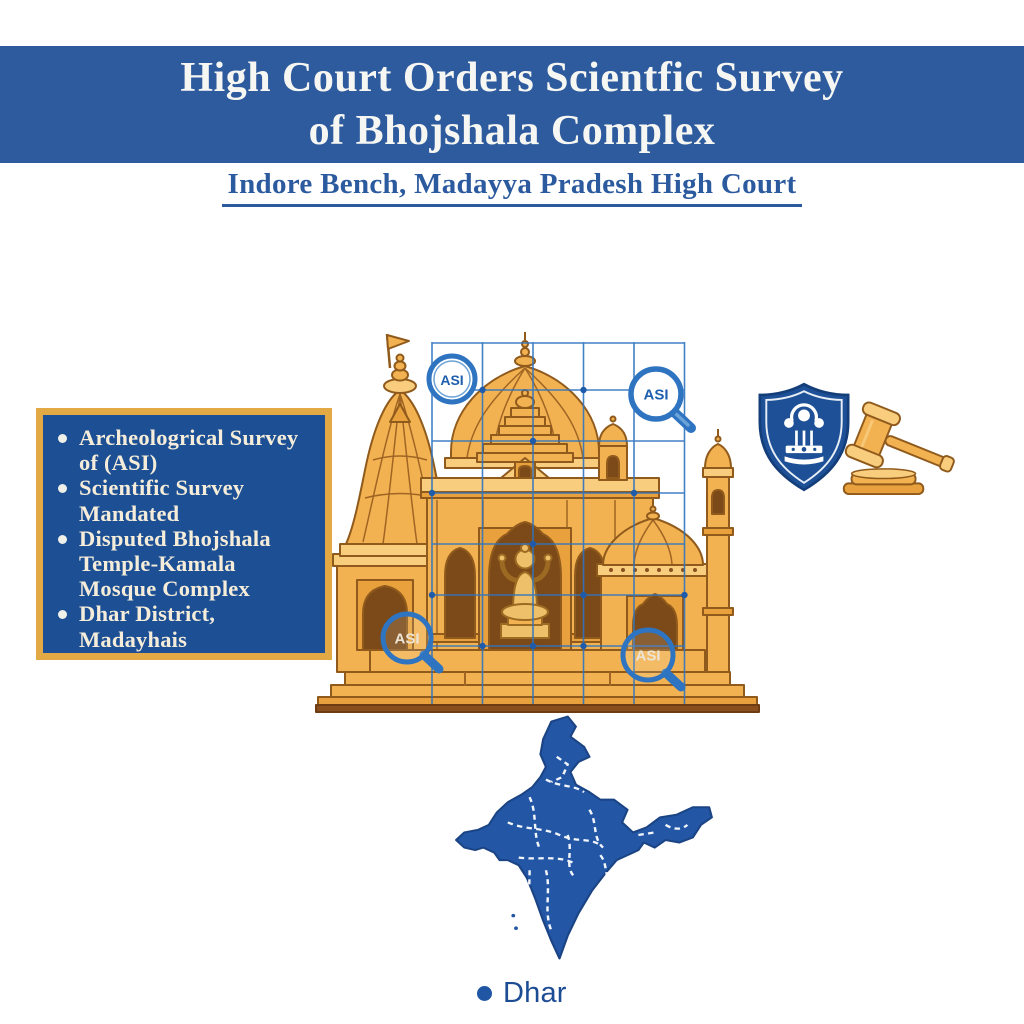  What do you see at coordinates (400, 366) in the screenshot?
I see `finial-ball` at bounding box center [400, 366].